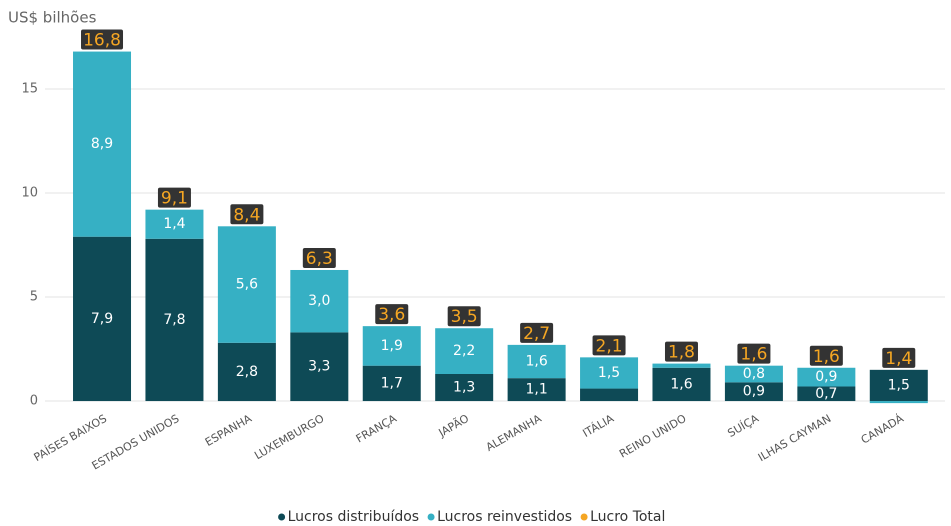 The height and width of the screenshot is (526, 951). I want to click on data-label: 0,7, so click(826, 394).